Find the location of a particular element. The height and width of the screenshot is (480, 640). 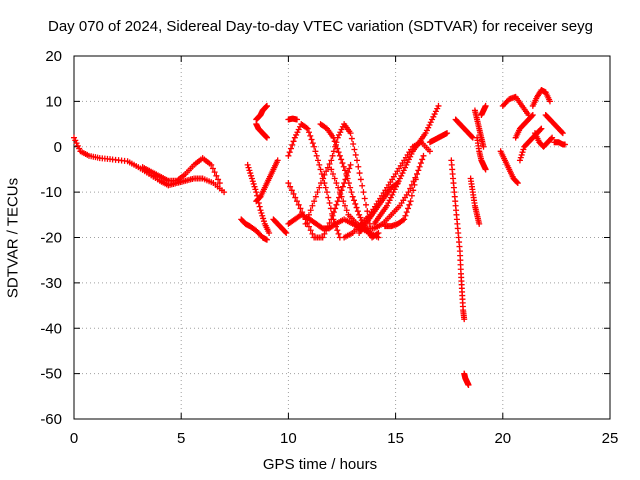

x-axis-label: GPS time / hours is located at coordinates (320, 464).